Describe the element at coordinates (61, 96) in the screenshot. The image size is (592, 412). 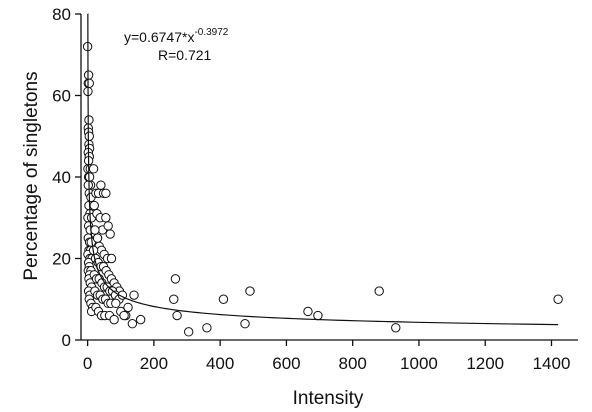
I see `y-tick-label: 60` at that location.